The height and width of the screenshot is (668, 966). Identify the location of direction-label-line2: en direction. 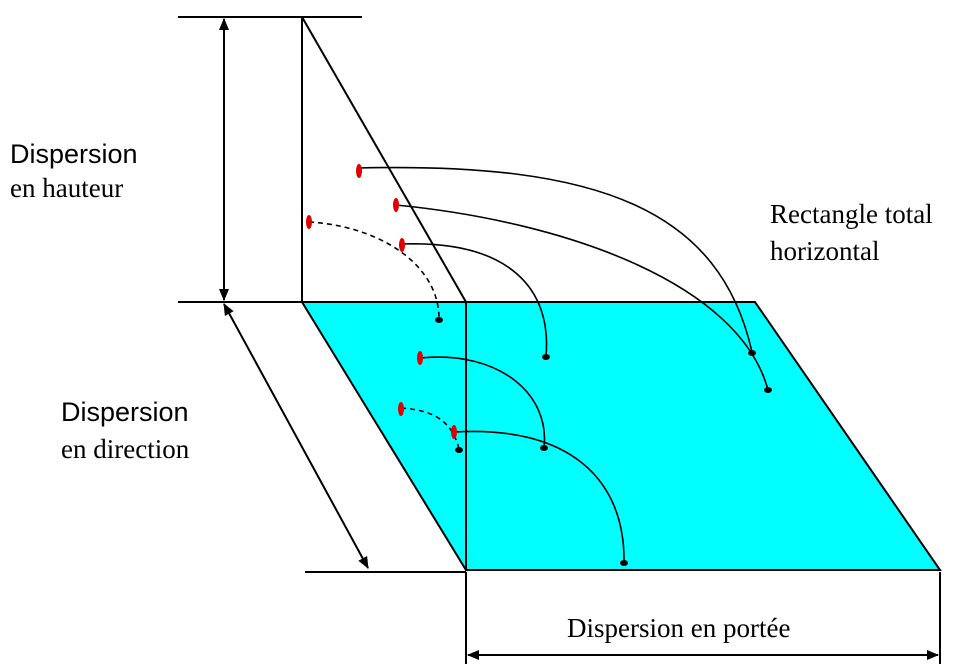
(125, 449).